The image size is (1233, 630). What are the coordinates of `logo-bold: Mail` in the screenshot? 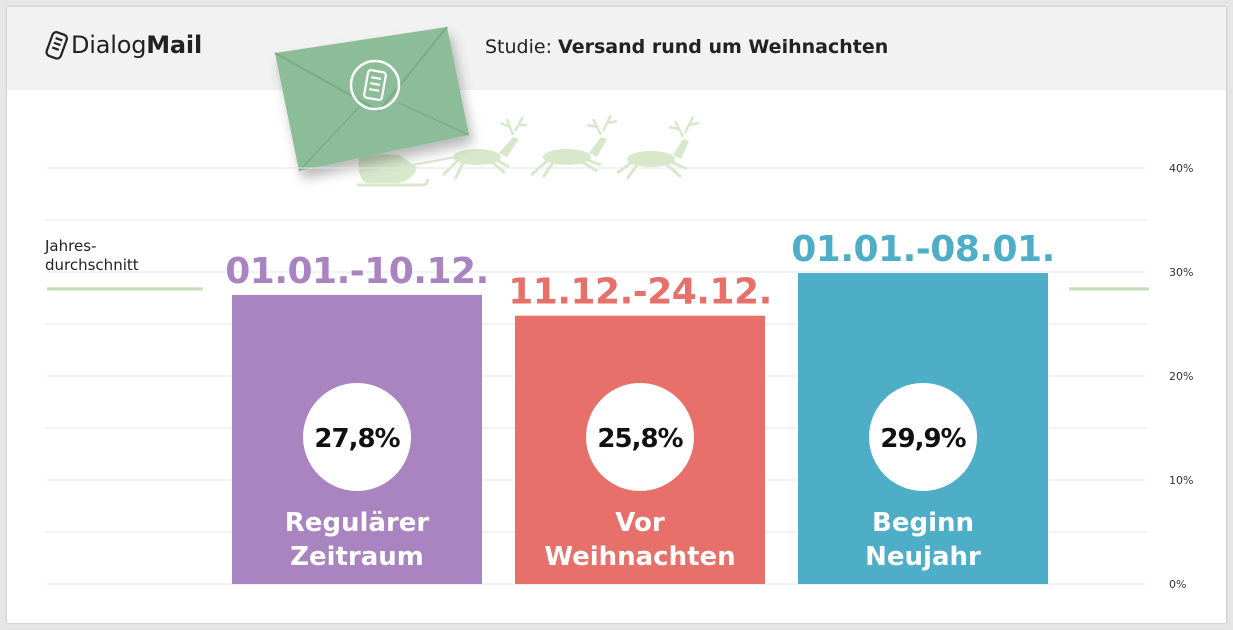 It's located at (174, 45).